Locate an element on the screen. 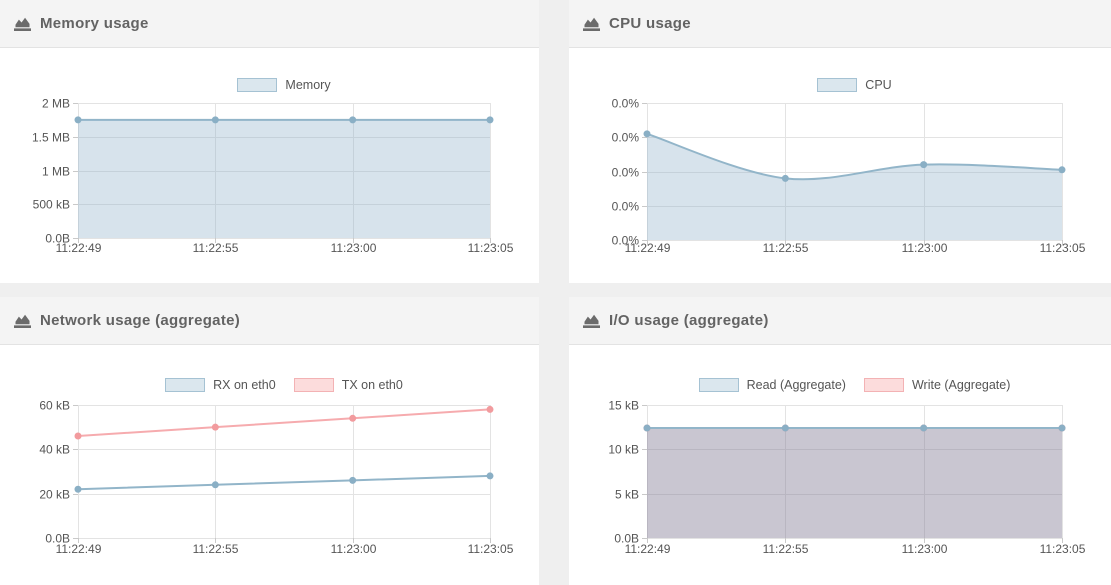 This screenshot has width=1111, height=585. panel-title: Memory usage is located at coordinates (94, 23).